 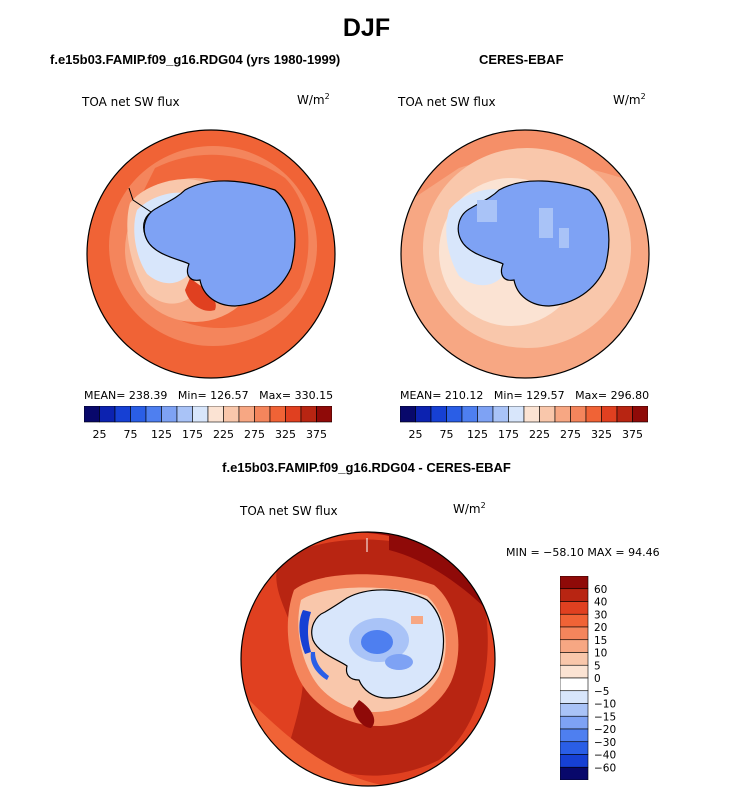 I want to click on panel-2-variable: TOA net SW flux, so click(x=447, y=102).